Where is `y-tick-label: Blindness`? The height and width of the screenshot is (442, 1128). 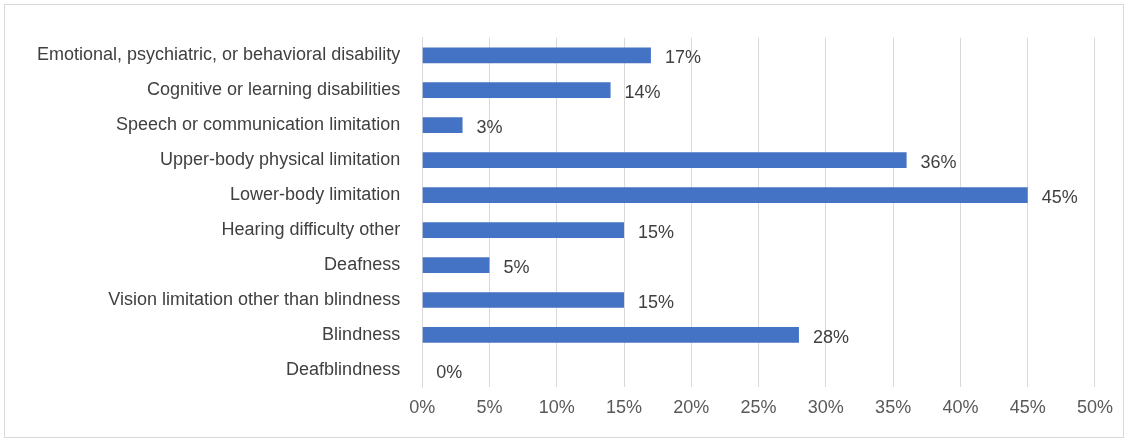
y-tick-label: Blindness is located at coordinates (361, 333).